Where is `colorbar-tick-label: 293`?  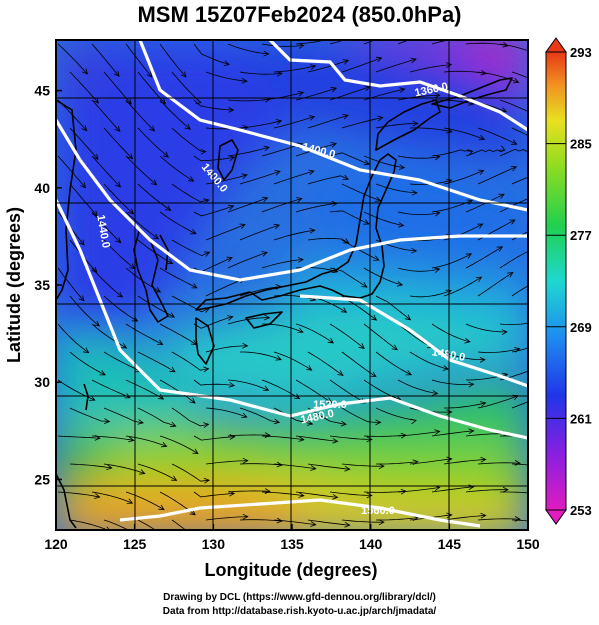
colorbar-tick-label: 293 is located at coordinates (581, 52).